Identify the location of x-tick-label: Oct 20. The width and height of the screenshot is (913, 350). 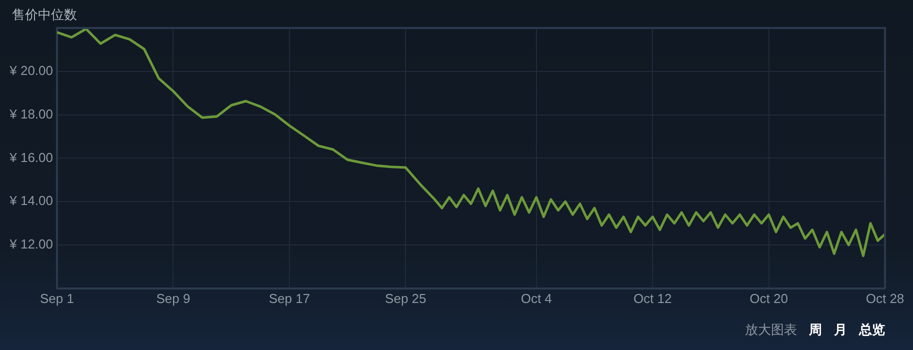
(769, 298).